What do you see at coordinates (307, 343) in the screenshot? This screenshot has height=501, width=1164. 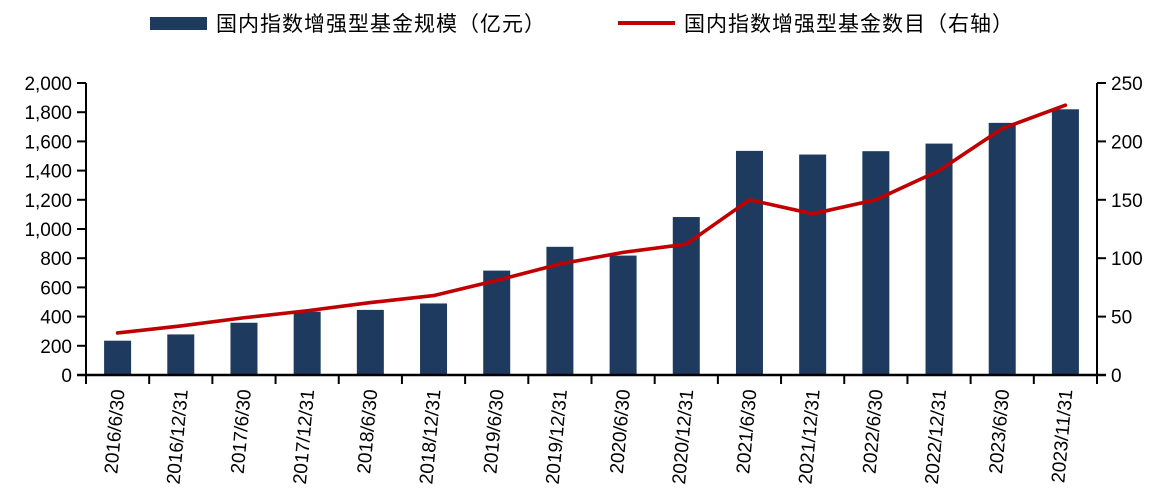 I see `bar-2017/12/31` at bounding box center [307, 343].